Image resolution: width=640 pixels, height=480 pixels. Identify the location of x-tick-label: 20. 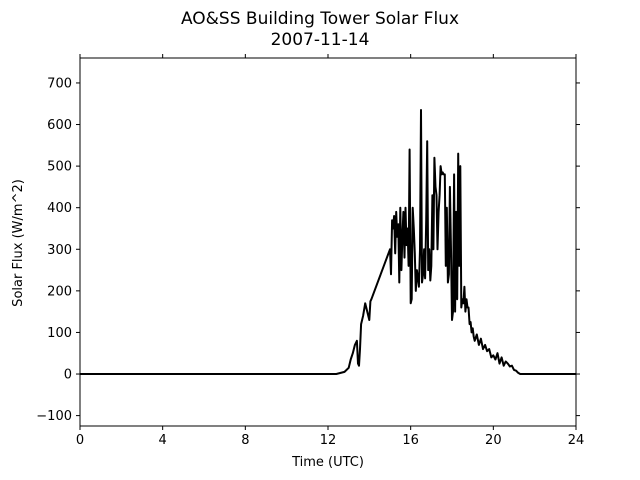
(493, 440).